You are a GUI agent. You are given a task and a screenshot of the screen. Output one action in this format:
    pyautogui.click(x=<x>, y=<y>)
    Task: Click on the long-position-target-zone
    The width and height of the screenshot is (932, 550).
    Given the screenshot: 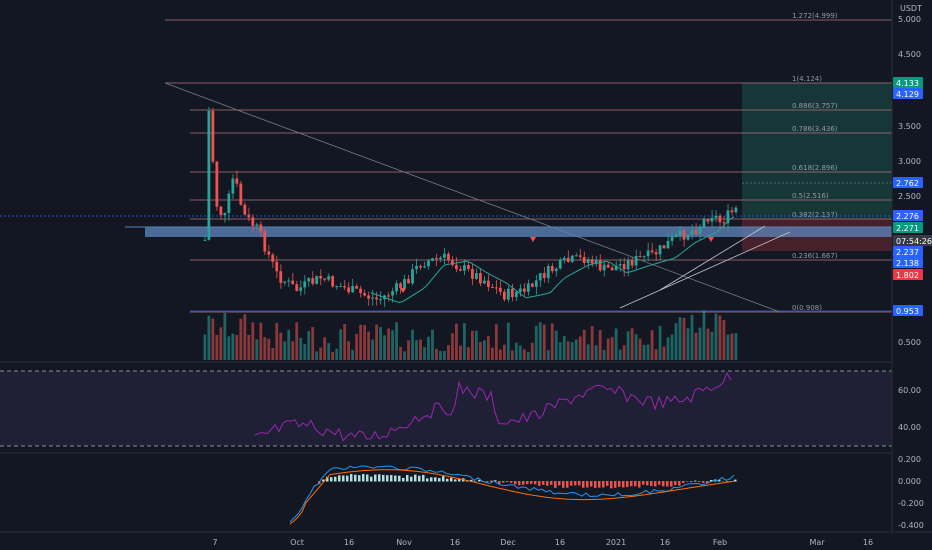 What is the action you would take?
    pyautogui.click(x=817, y=151)
    